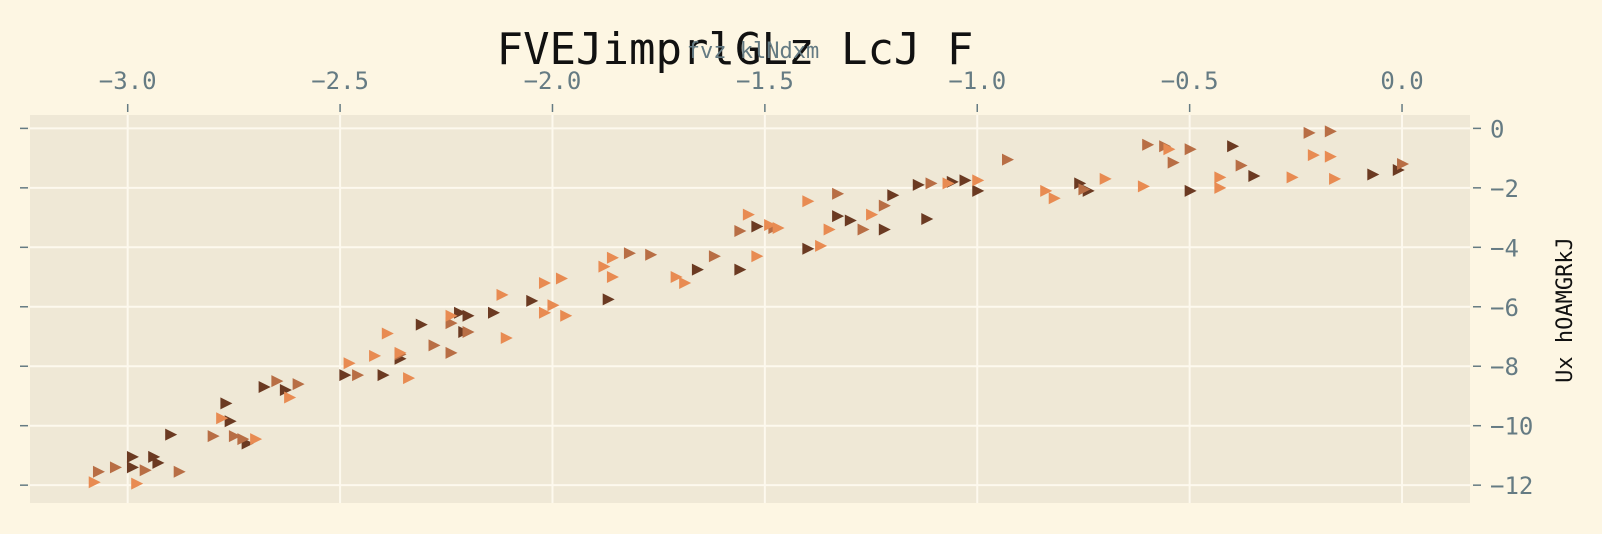 The width and height of the screenshot is (1602, 534). I want to click on x-tick-label: −2.5, so click(340, 81).